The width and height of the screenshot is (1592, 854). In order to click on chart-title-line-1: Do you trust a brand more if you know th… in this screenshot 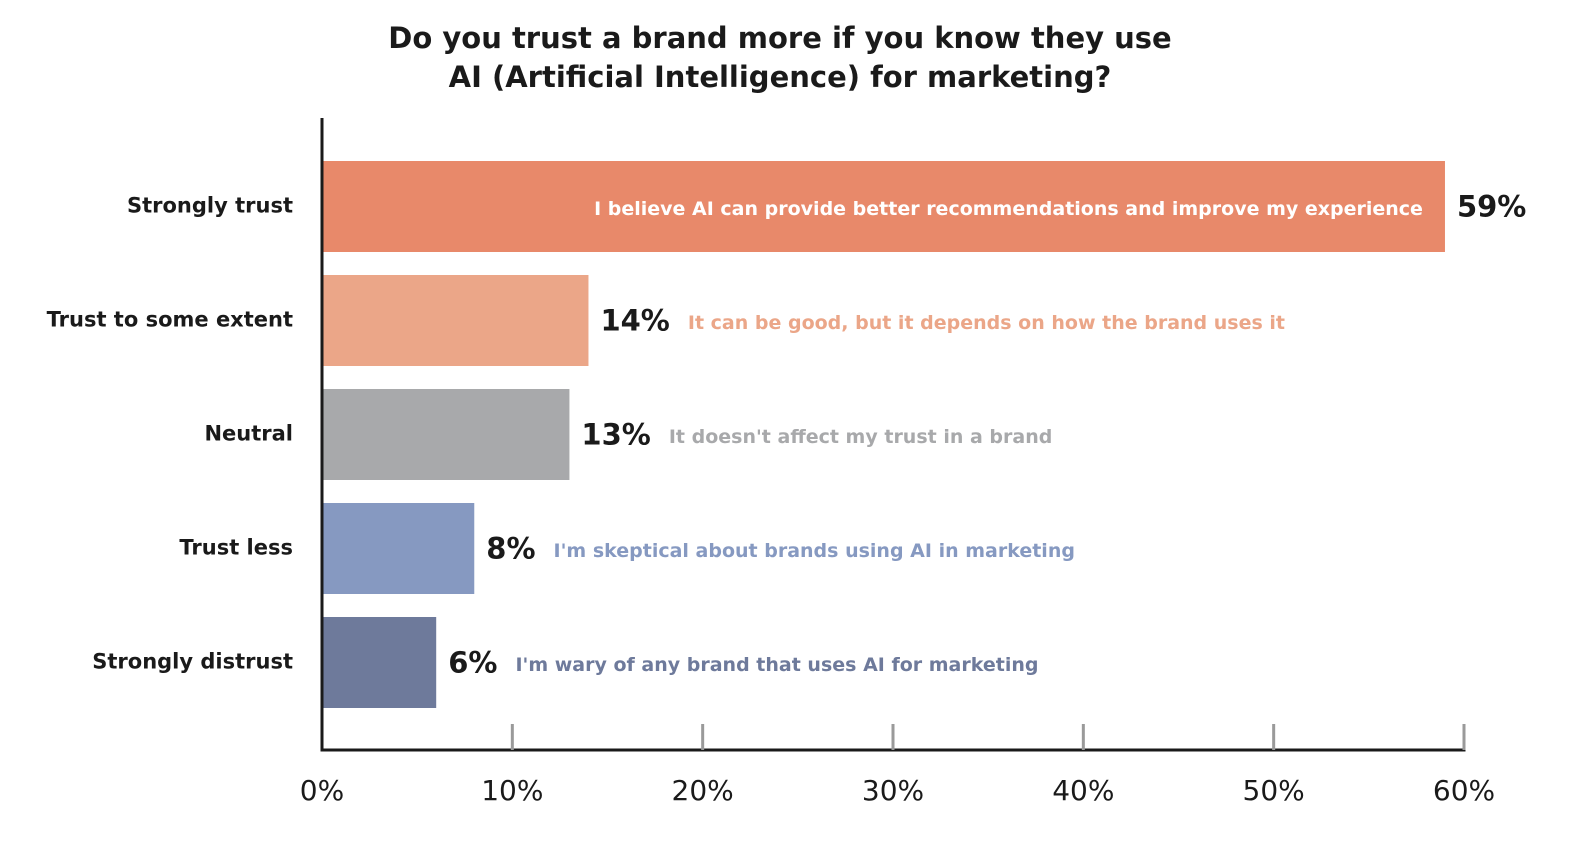, I will do `click(779, 38)`.